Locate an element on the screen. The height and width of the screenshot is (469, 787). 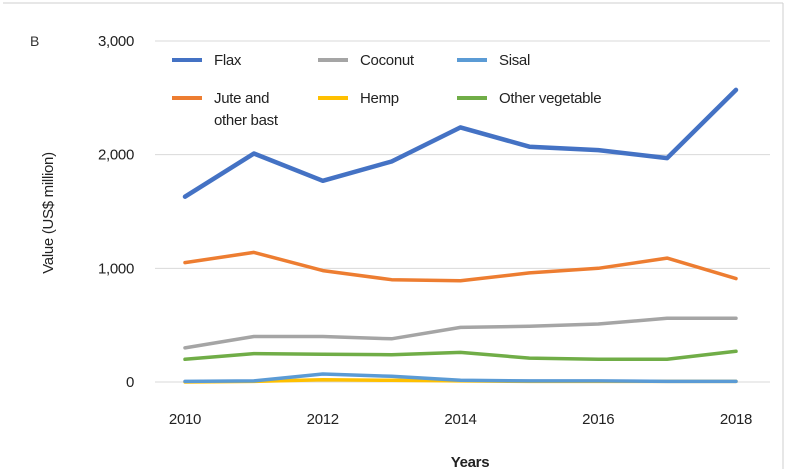
legend-label-sisal: Sisal is located at coordinates (514, 60).